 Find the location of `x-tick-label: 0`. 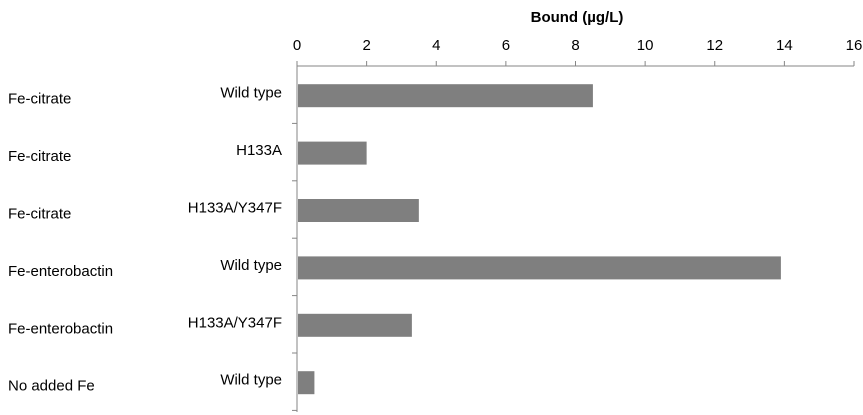

x-tick-label: 0 is located at coordinates (297, 45).